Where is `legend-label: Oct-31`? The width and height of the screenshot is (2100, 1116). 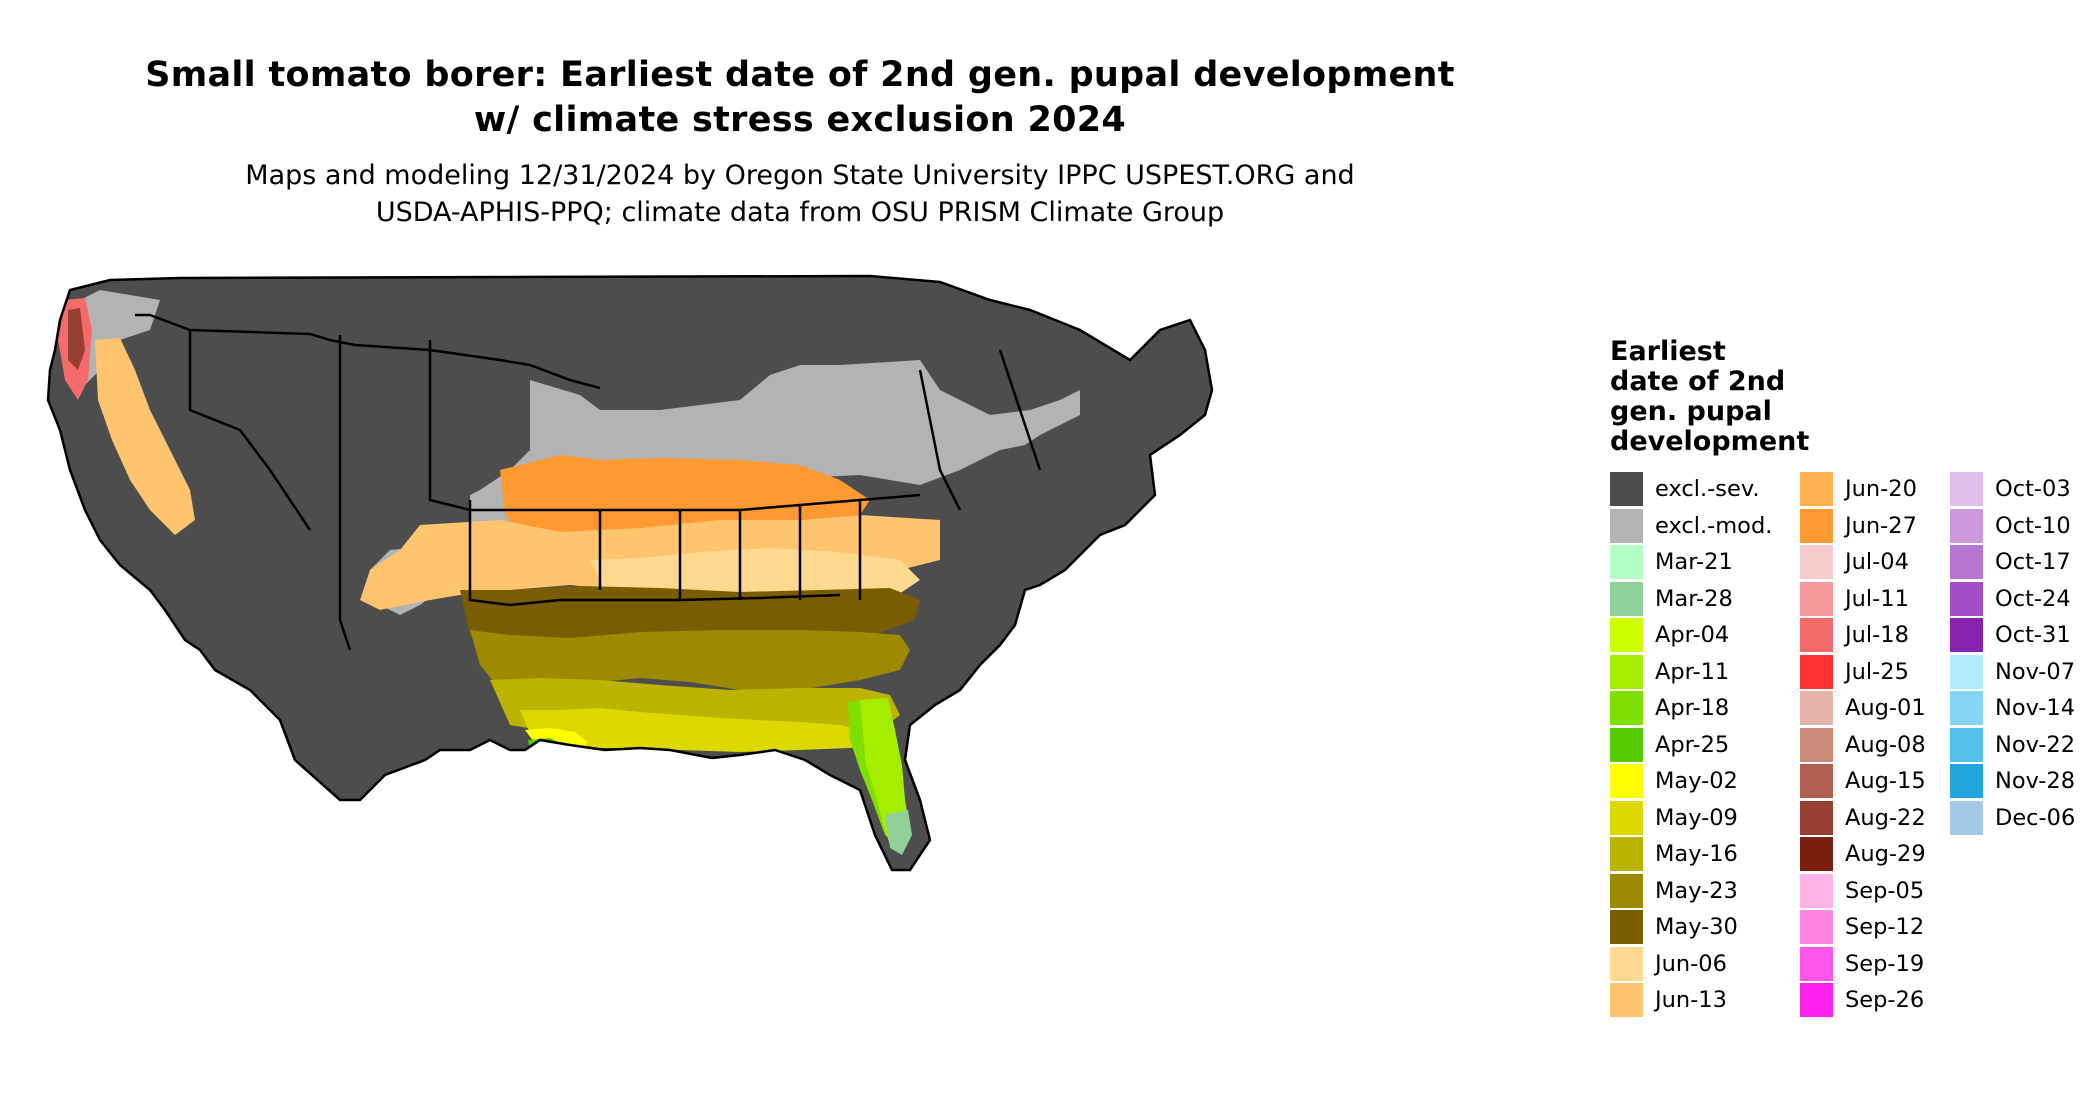
legend-label: Oct-31 is located at coordinates (2033, 635).